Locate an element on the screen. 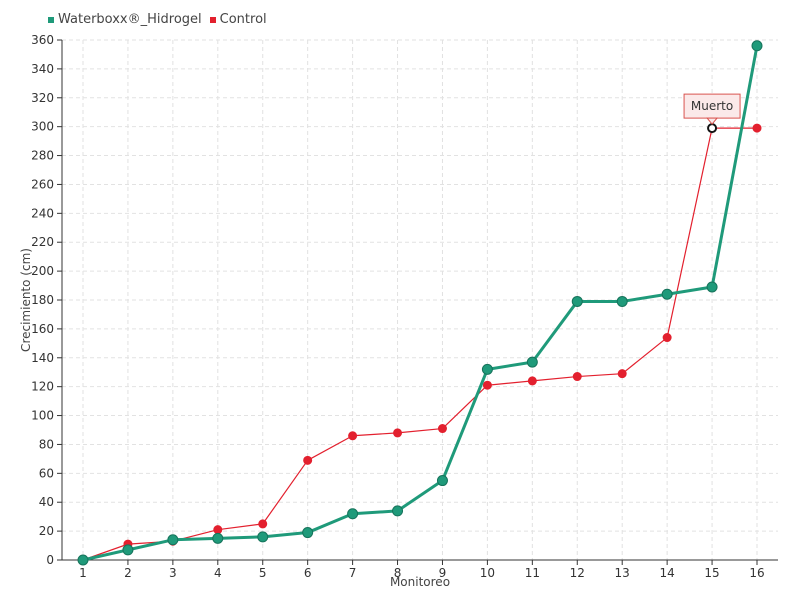 Image resolution: width=800 pixels, height=600 pixels. y-tick-label: 240 is located at coordinates (42, 213).